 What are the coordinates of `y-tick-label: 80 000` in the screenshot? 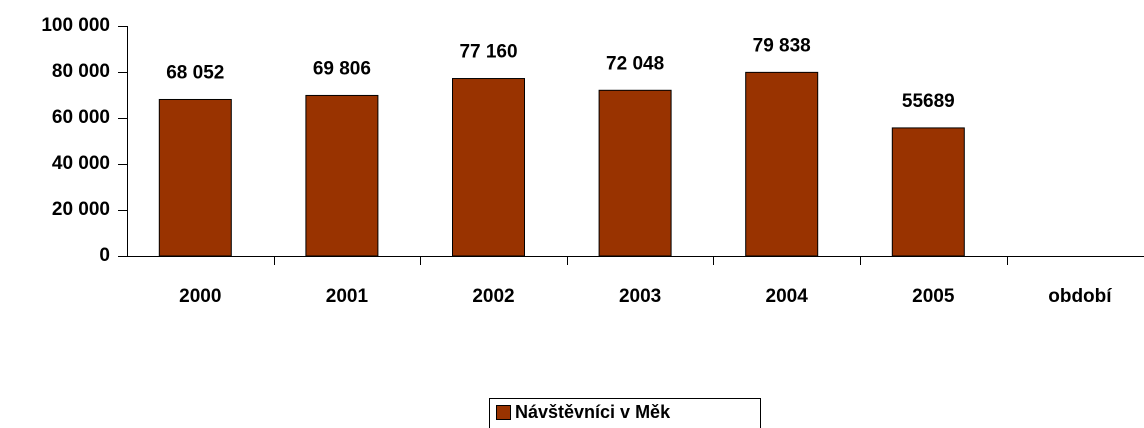 It's located at (81, 71).